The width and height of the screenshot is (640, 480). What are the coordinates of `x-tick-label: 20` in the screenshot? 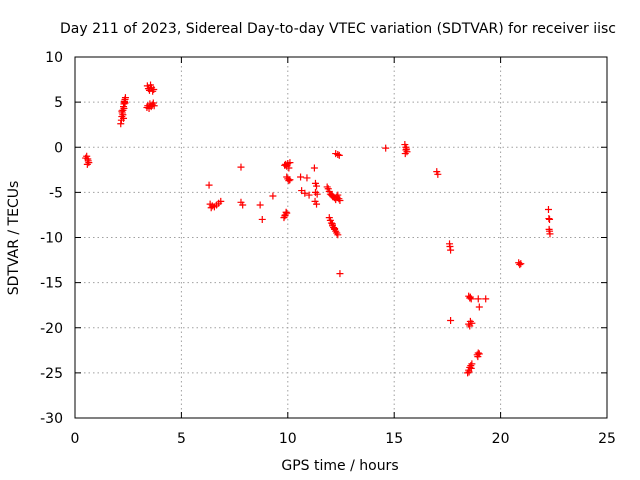 It's located at (501, 439).